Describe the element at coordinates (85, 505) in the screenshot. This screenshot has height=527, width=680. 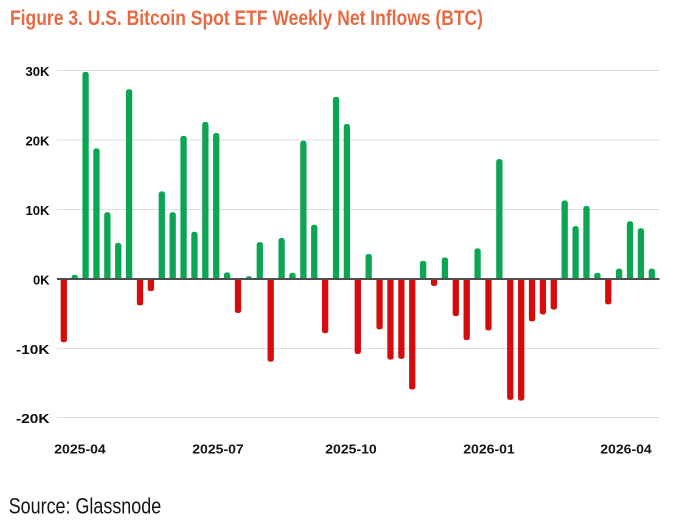
I see `svg-text: Source: Glassnode` at that location.